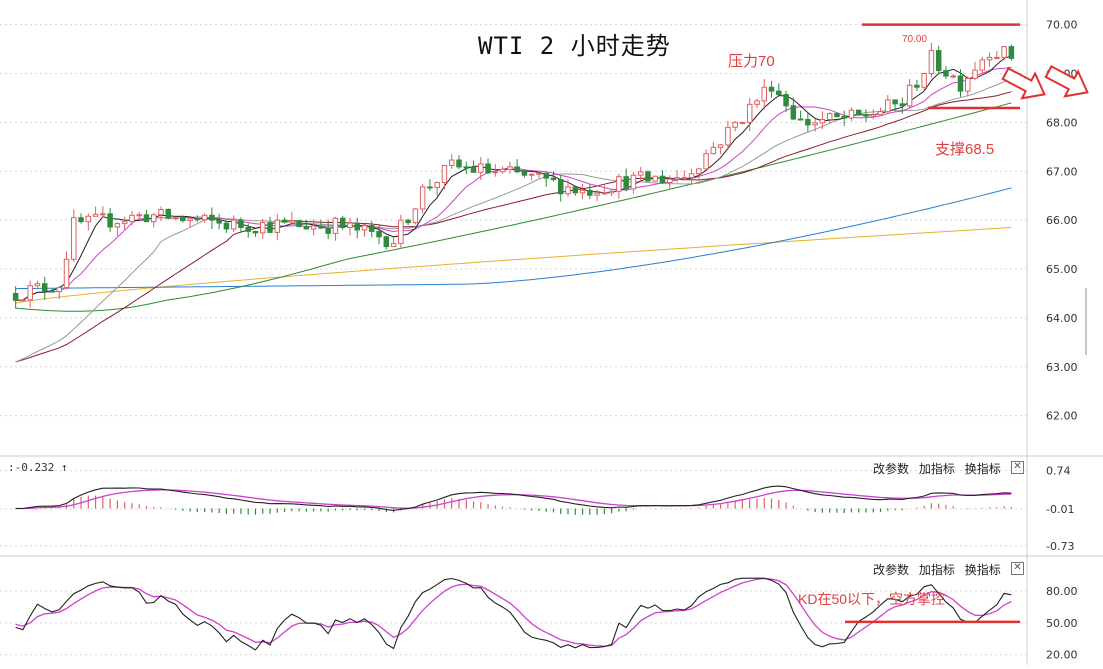 This screenshot has width=1103, height=669. I want to click on ma120-line, so click(513, 238).